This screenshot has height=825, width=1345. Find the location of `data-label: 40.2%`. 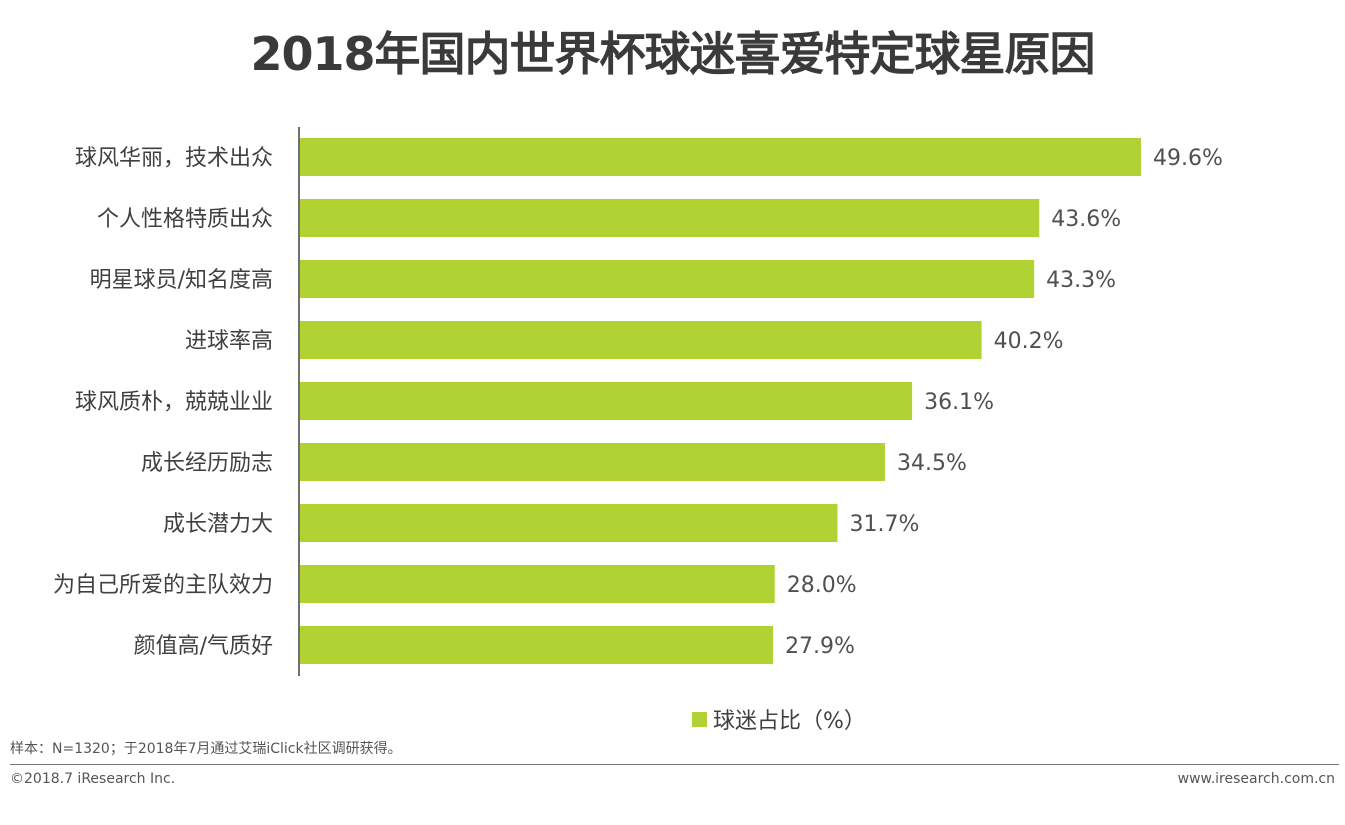

data-label: 40.2% is located at coordinates (1029, 341).